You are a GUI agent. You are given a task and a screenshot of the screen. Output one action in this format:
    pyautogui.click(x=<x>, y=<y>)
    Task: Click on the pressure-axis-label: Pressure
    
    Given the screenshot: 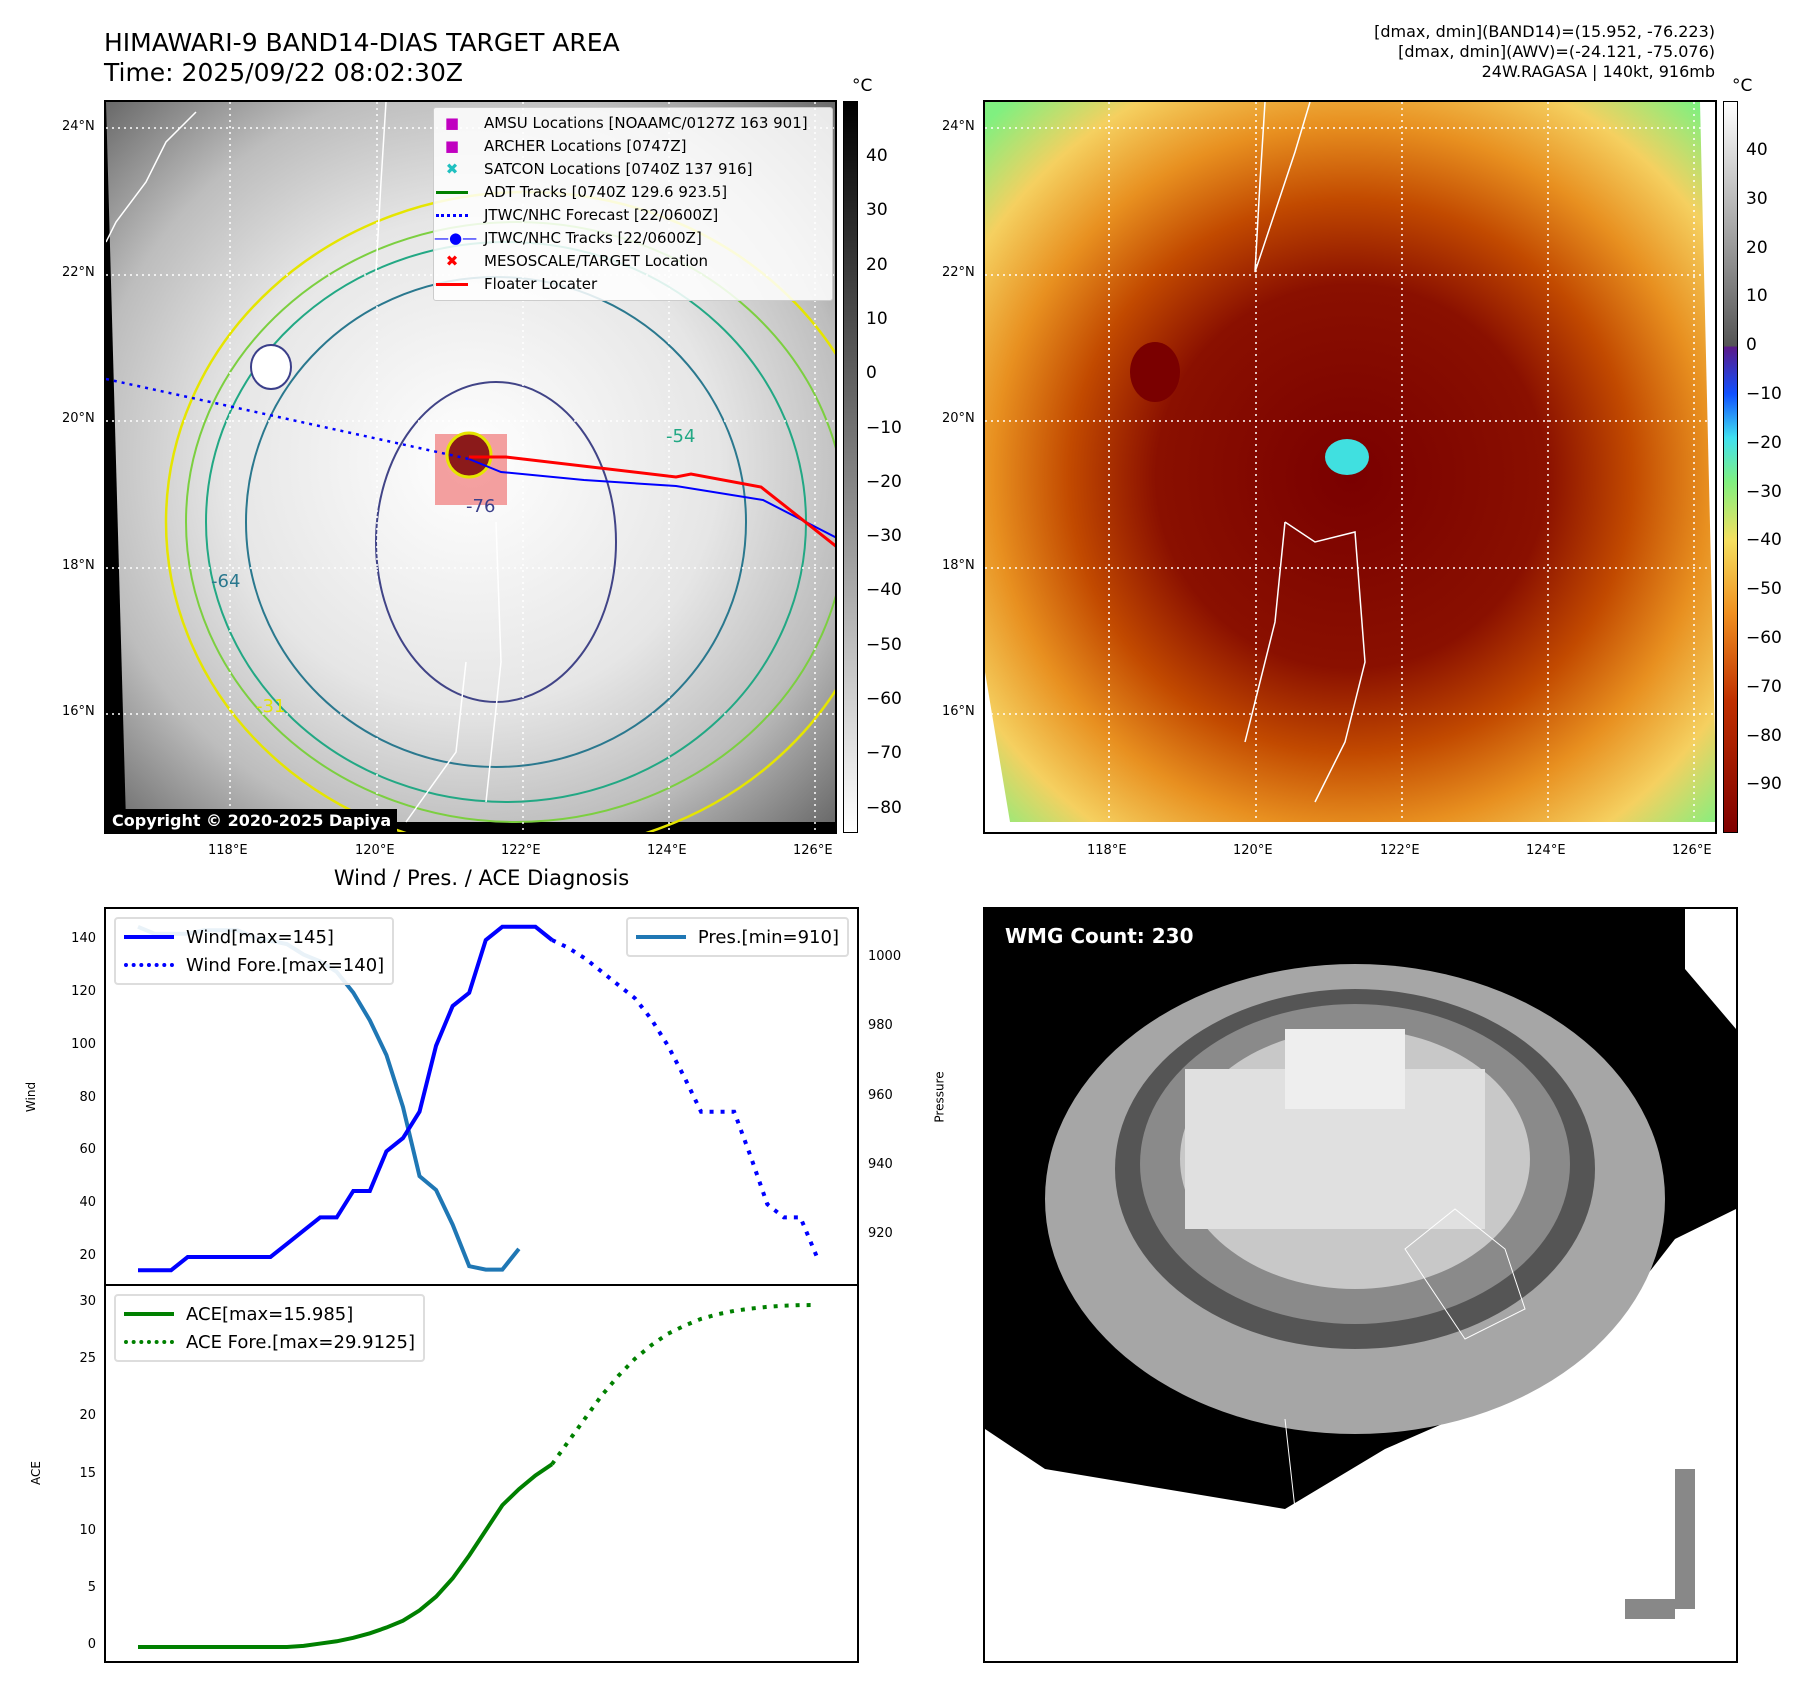 What is the action you would take?
    pyautogui.click(x=939, y=1097)
    